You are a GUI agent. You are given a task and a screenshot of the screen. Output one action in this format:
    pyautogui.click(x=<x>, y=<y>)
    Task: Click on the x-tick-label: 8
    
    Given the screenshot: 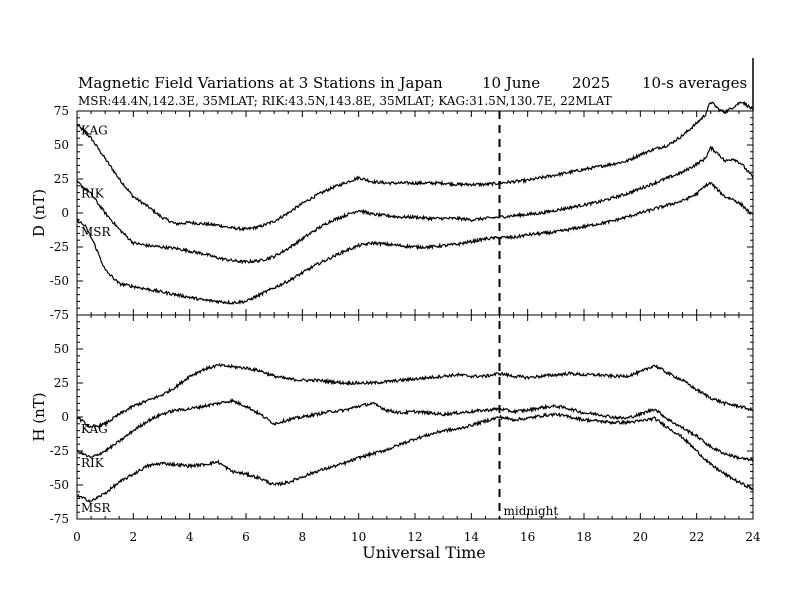 What is the action you would take?
    pyautogui.click(x=303, y=537)
    